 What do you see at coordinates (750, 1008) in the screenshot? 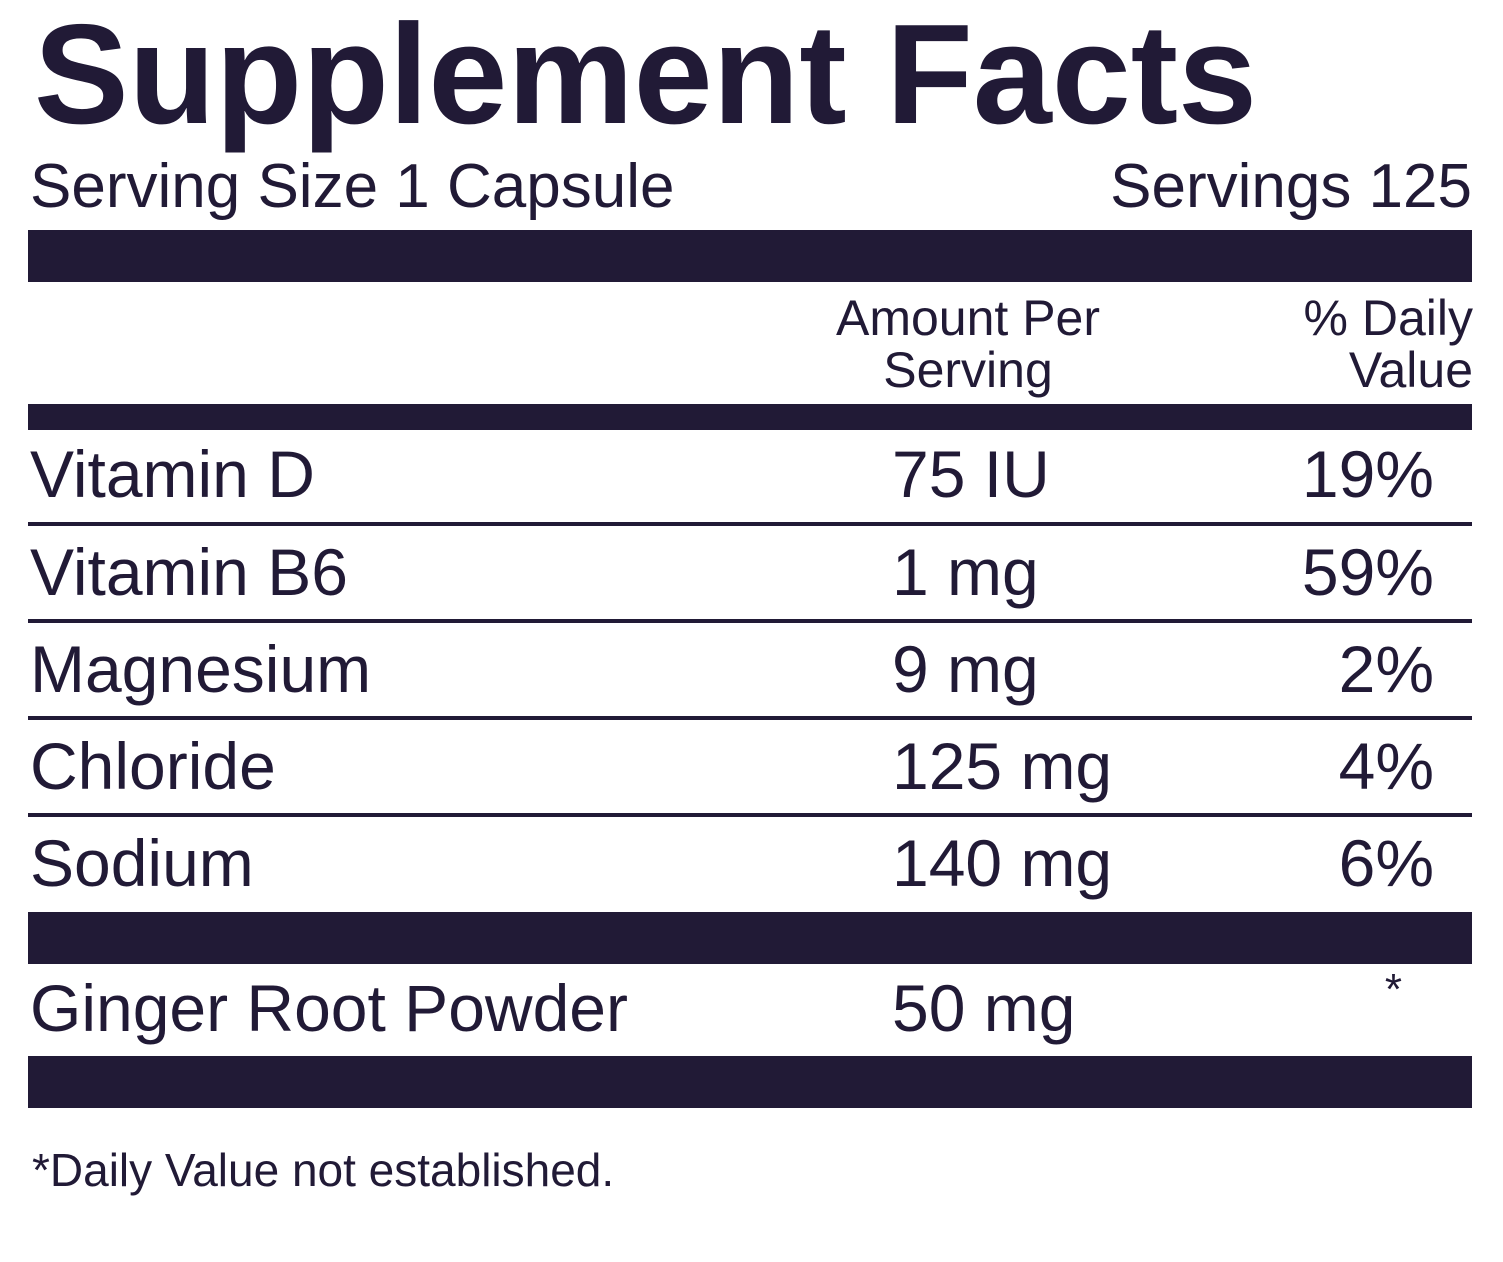
I see `table-row-other-ingredient: Ginger Root Powder 50 mg *` at bounding box center [750, 1008].